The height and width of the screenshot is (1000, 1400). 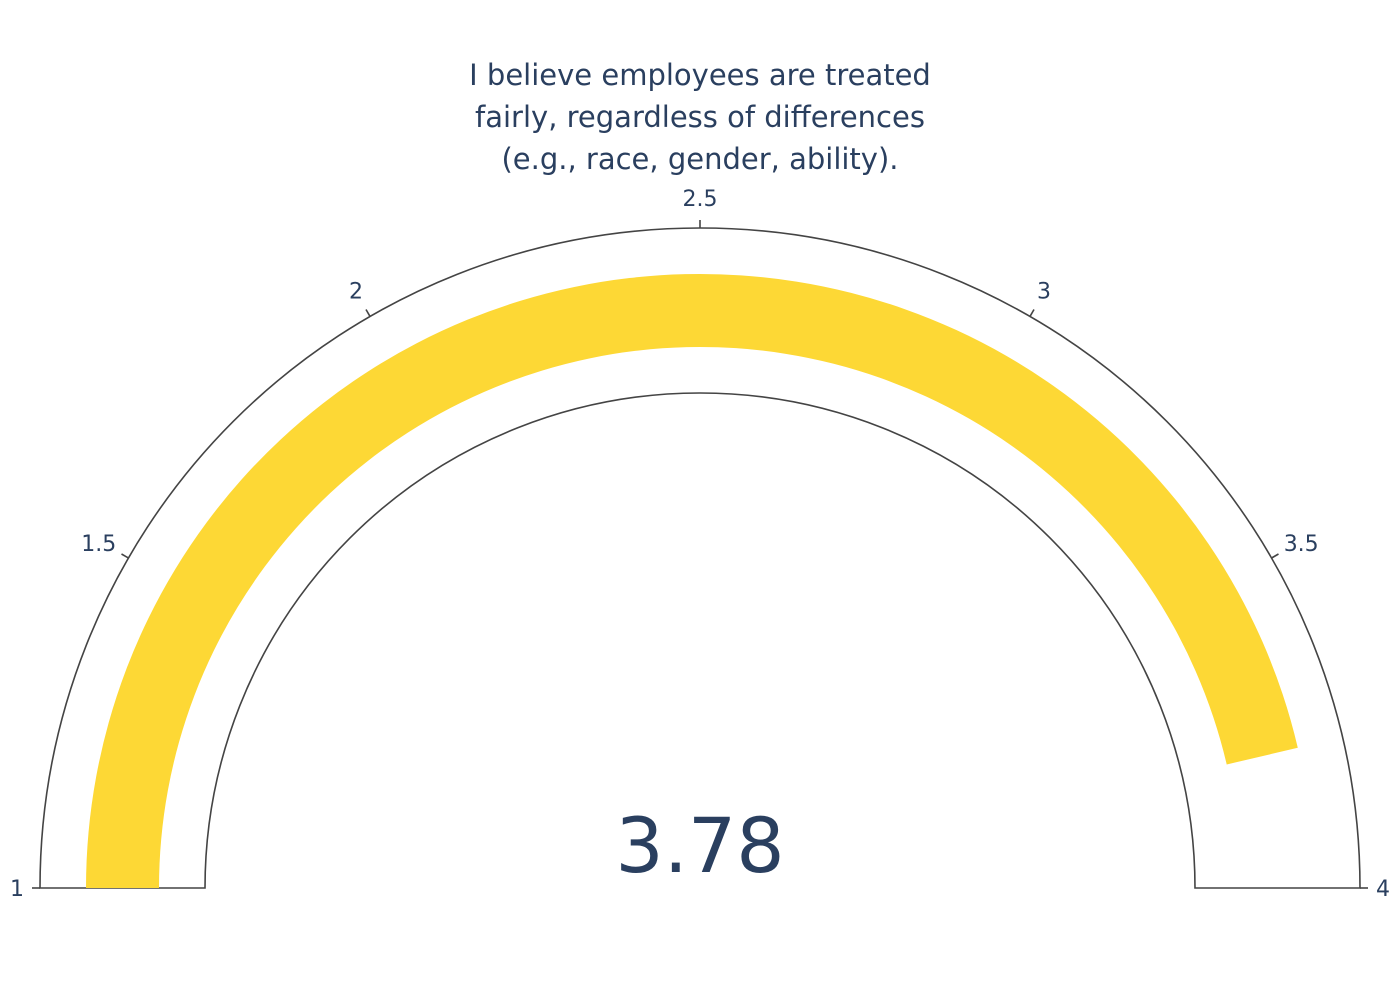 I want to click on gauge-title-line-3: (e.g., race, gender, ability)., so click(x=699, y=159).